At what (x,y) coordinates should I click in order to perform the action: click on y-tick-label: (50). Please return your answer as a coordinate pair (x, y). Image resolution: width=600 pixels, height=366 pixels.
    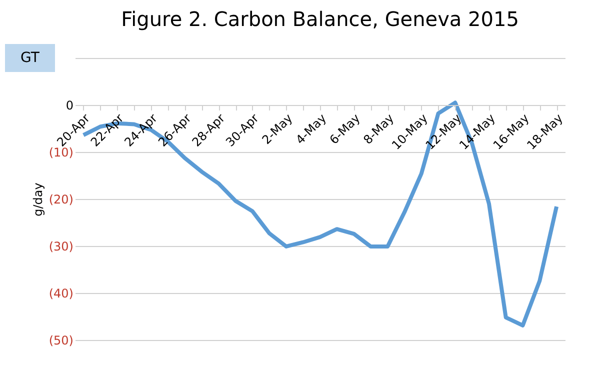
    Looking at the image, I should click on (61, 341).